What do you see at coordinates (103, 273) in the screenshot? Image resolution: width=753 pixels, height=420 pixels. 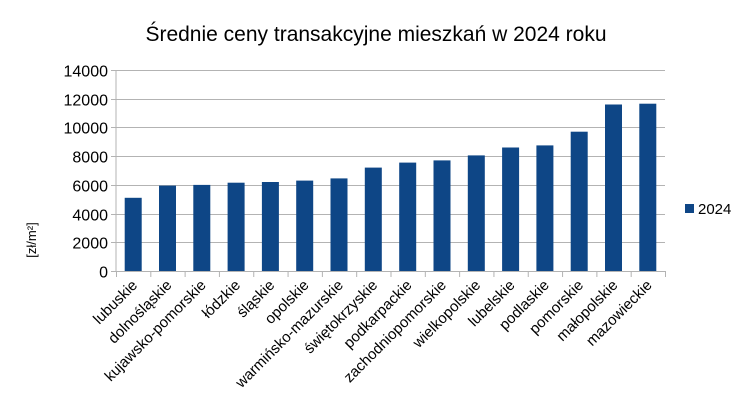 I see `y-tick-label: 0` at bounding box center [103, 273].